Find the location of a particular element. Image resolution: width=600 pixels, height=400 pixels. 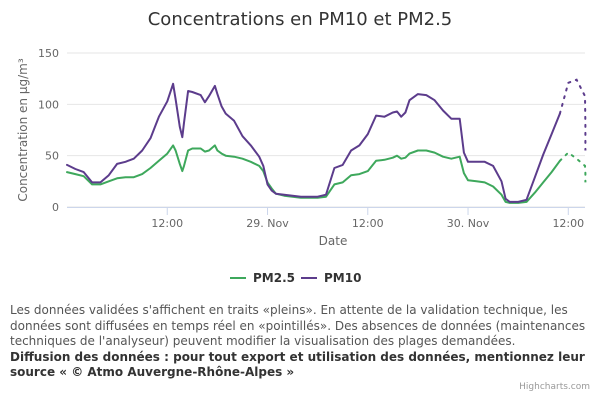

y-tick-label: 150 is located at coordinates (48, 53).